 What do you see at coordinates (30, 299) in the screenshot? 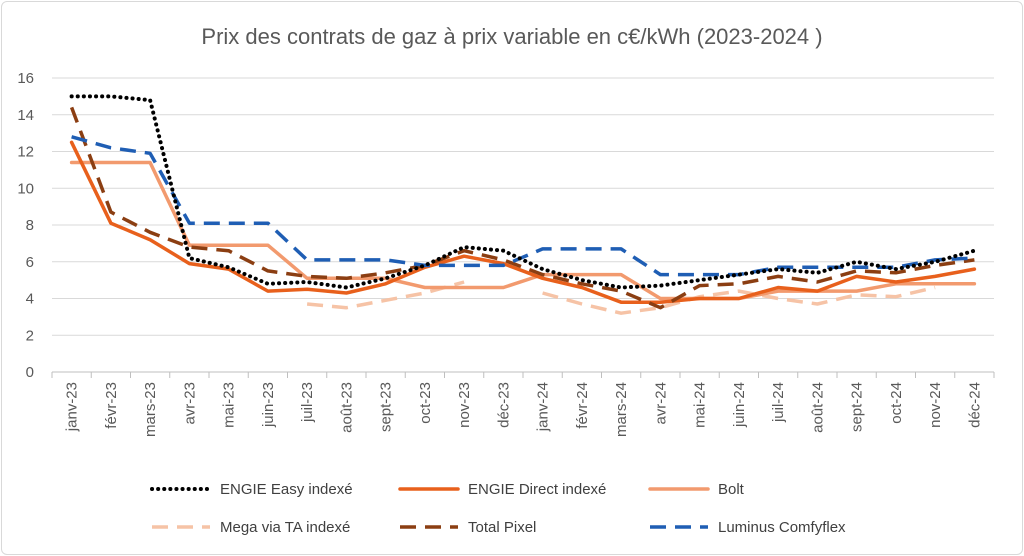
I see `y-tick-label: 4` at bounding box center [30, 299].